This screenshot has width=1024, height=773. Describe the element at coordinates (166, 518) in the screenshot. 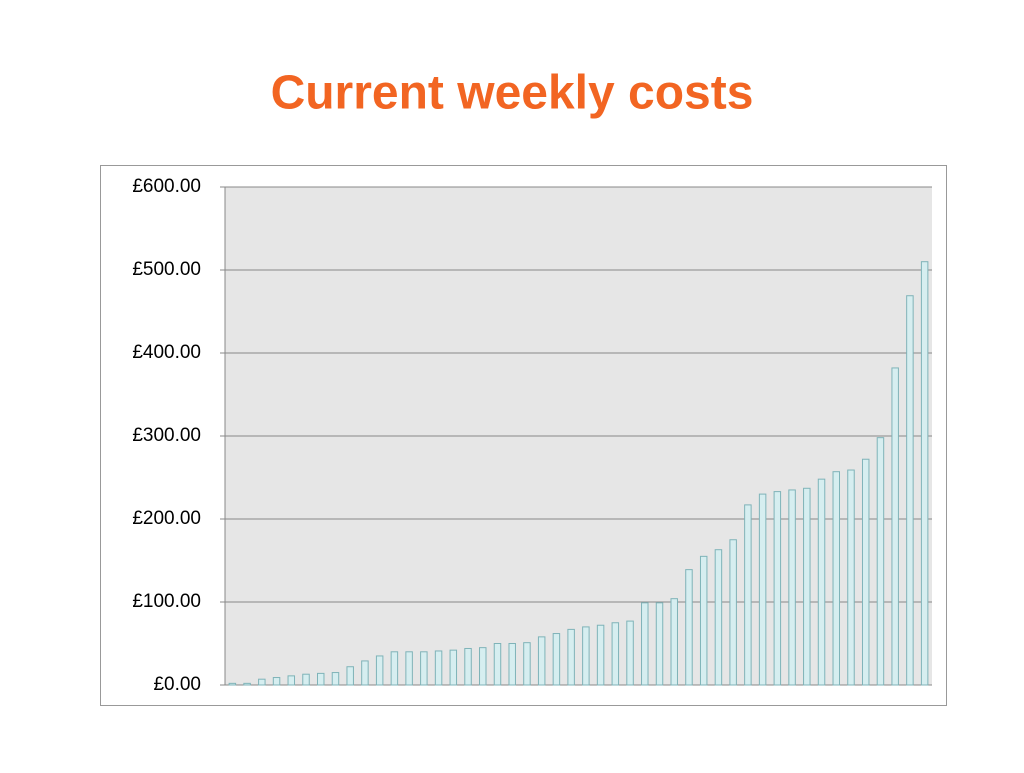

I see `y-tick-label: £200.00` at that location.